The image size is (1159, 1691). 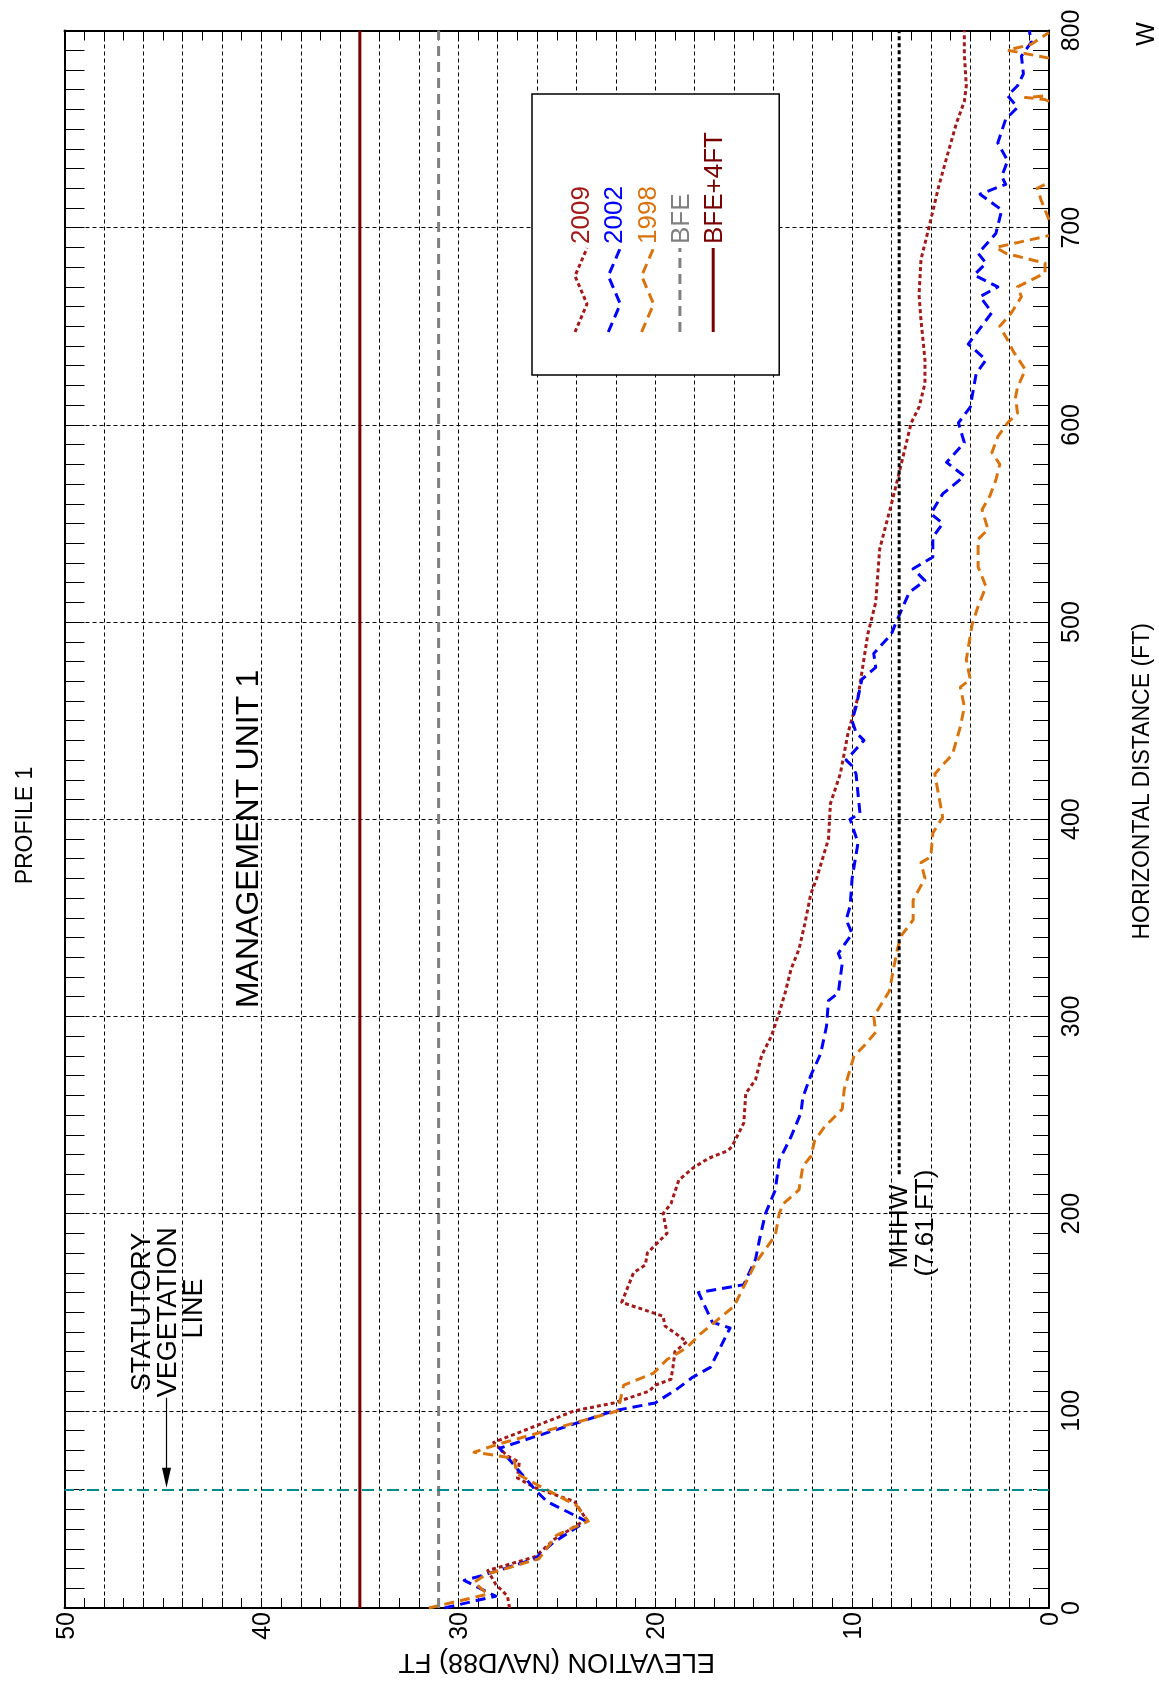 What do you see at coordinates (1069, 425) in the screenshot?
I see `y-tick-label: 600` at bounding box center [1069, 425].